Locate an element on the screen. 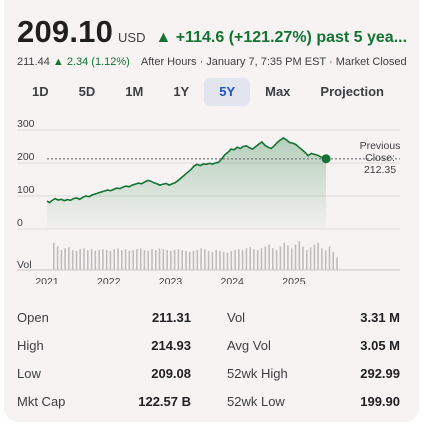 The height and width of the screenshot is (426, 423). previous-close-label-2: Close: is located at coordinates (380, 158).